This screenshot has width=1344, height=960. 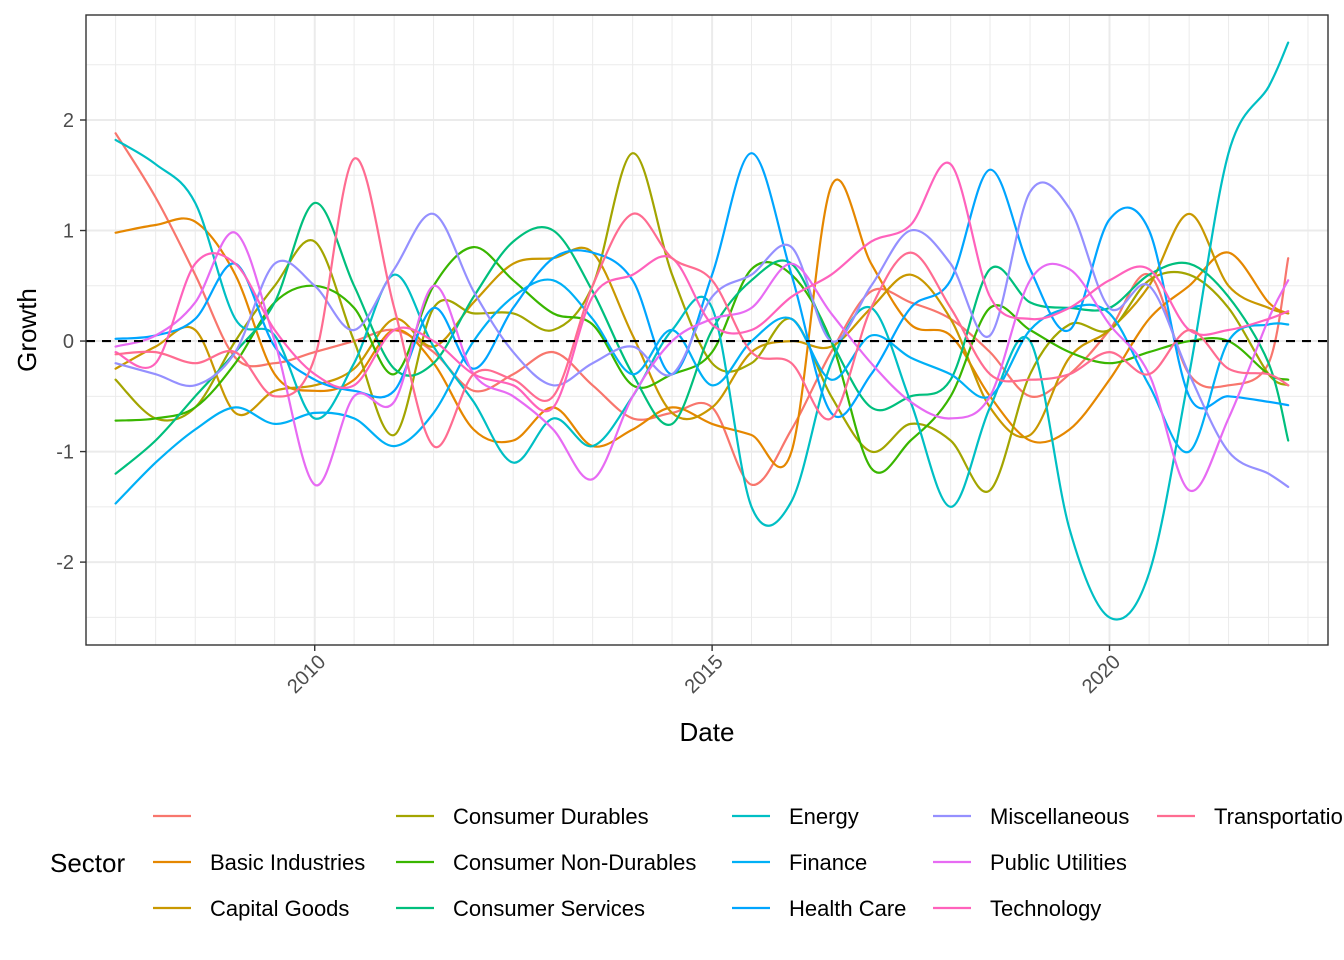 I want to click on legend-label: Technology, so click(x=1045, y=908).